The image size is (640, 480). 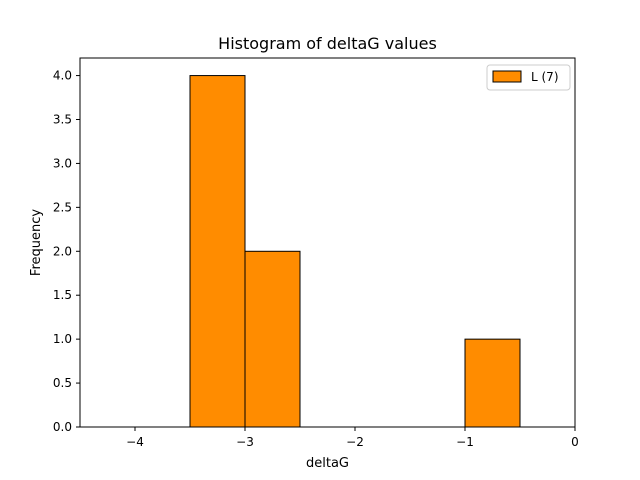 What do you see at coordinates (528, 77) in the screenshot?
I see `legend: L (7)` at bounding box center [528, 77].